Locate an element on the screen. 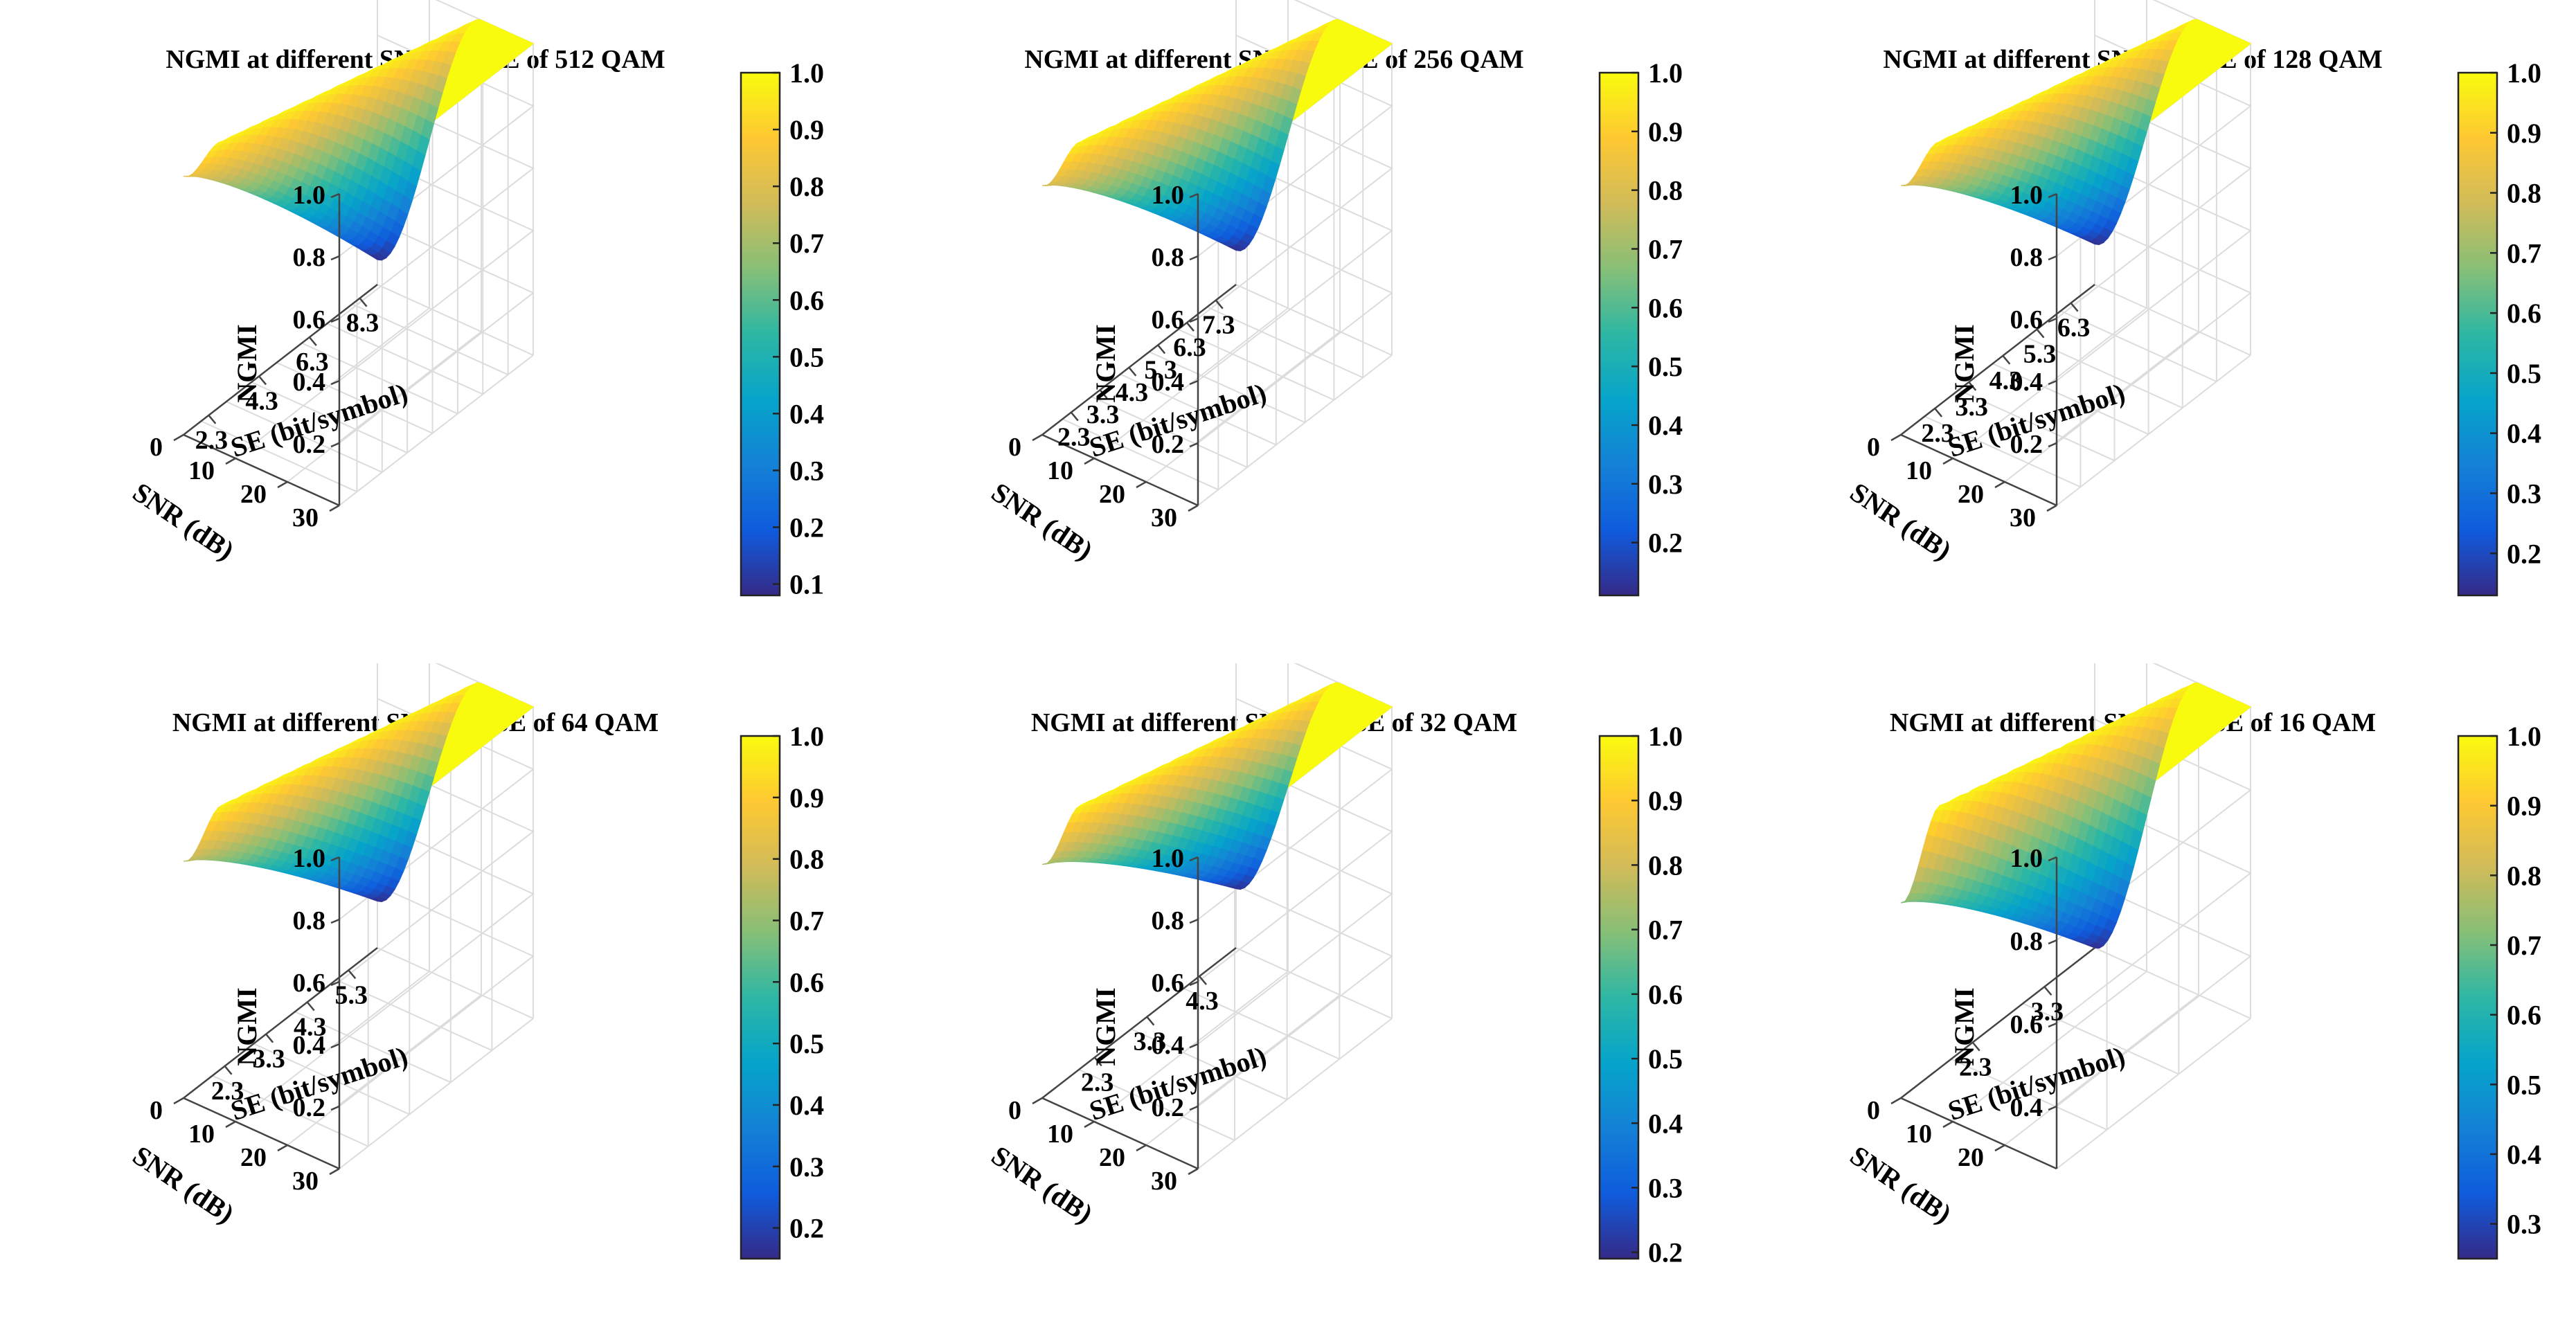  se-tick-label: 3.3 is located at coordinates (1150, 1042).